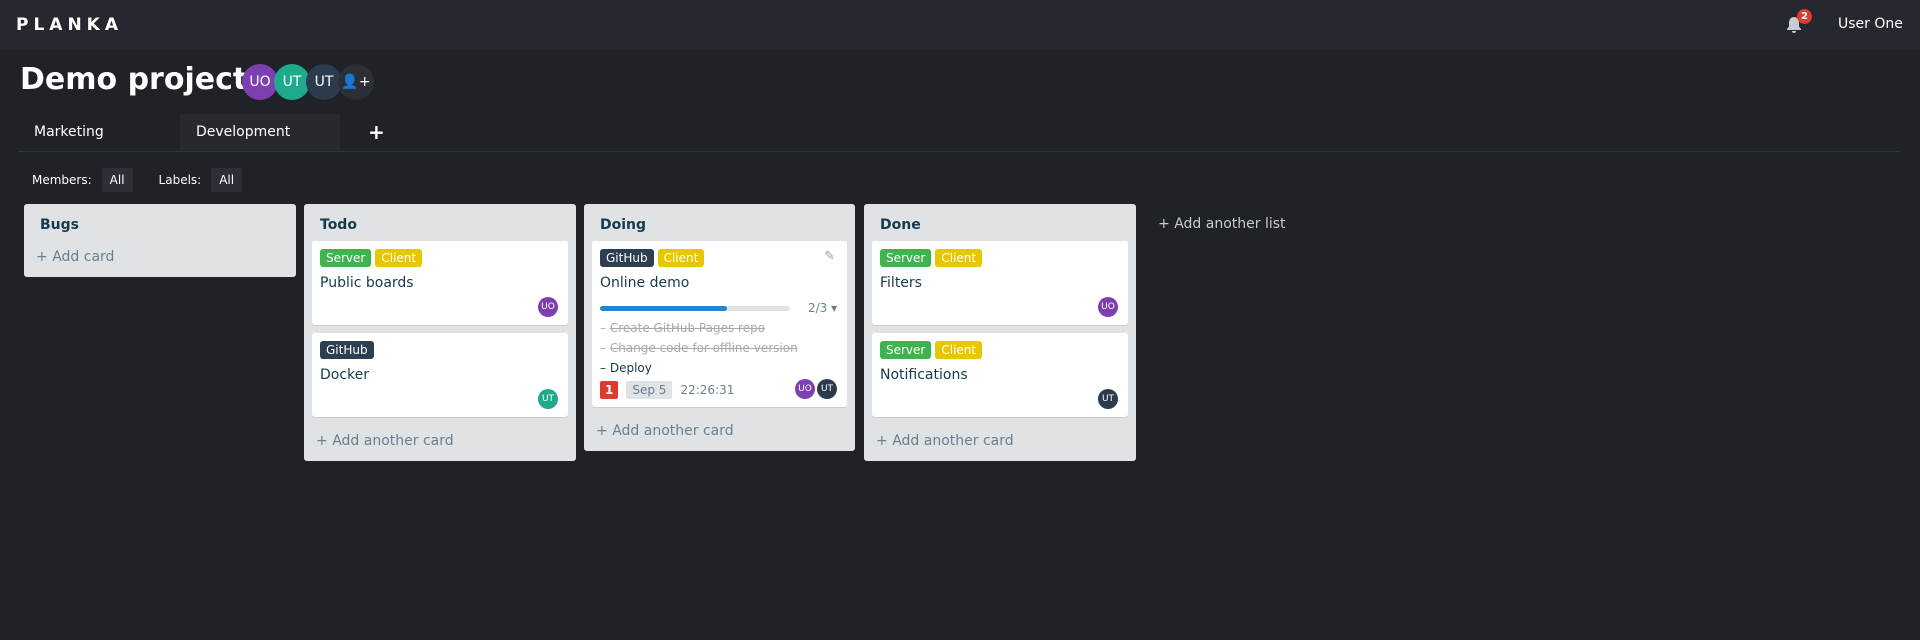 The width and height of the screenshot is (1920, 640). I want to click on task-text: Change code for offline version, so click(703, 348).